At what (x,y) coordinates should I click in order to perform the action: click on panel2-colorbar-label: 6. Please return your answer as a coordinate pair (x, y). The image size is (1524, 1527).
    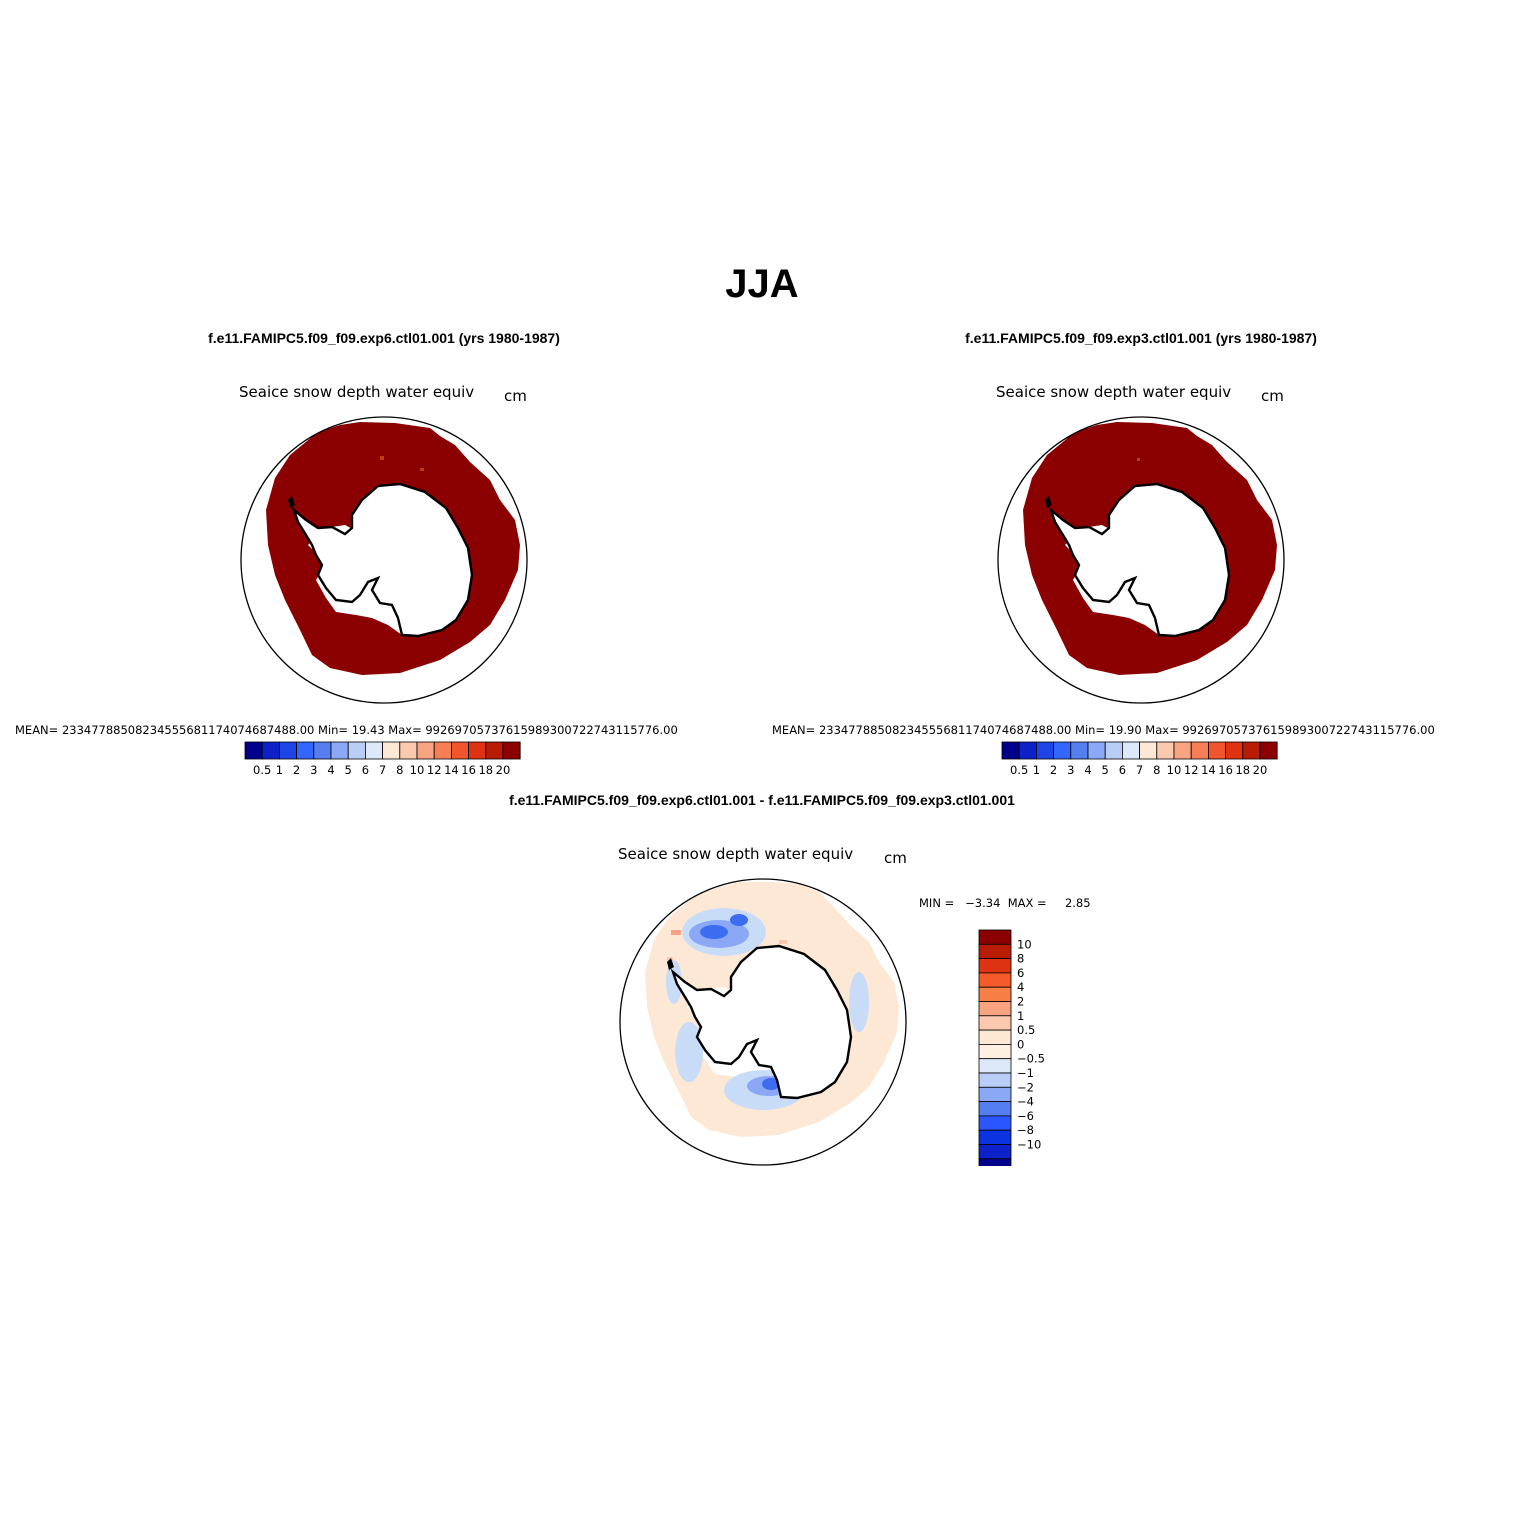
    Looking at the image, I should click on (1122, 770).